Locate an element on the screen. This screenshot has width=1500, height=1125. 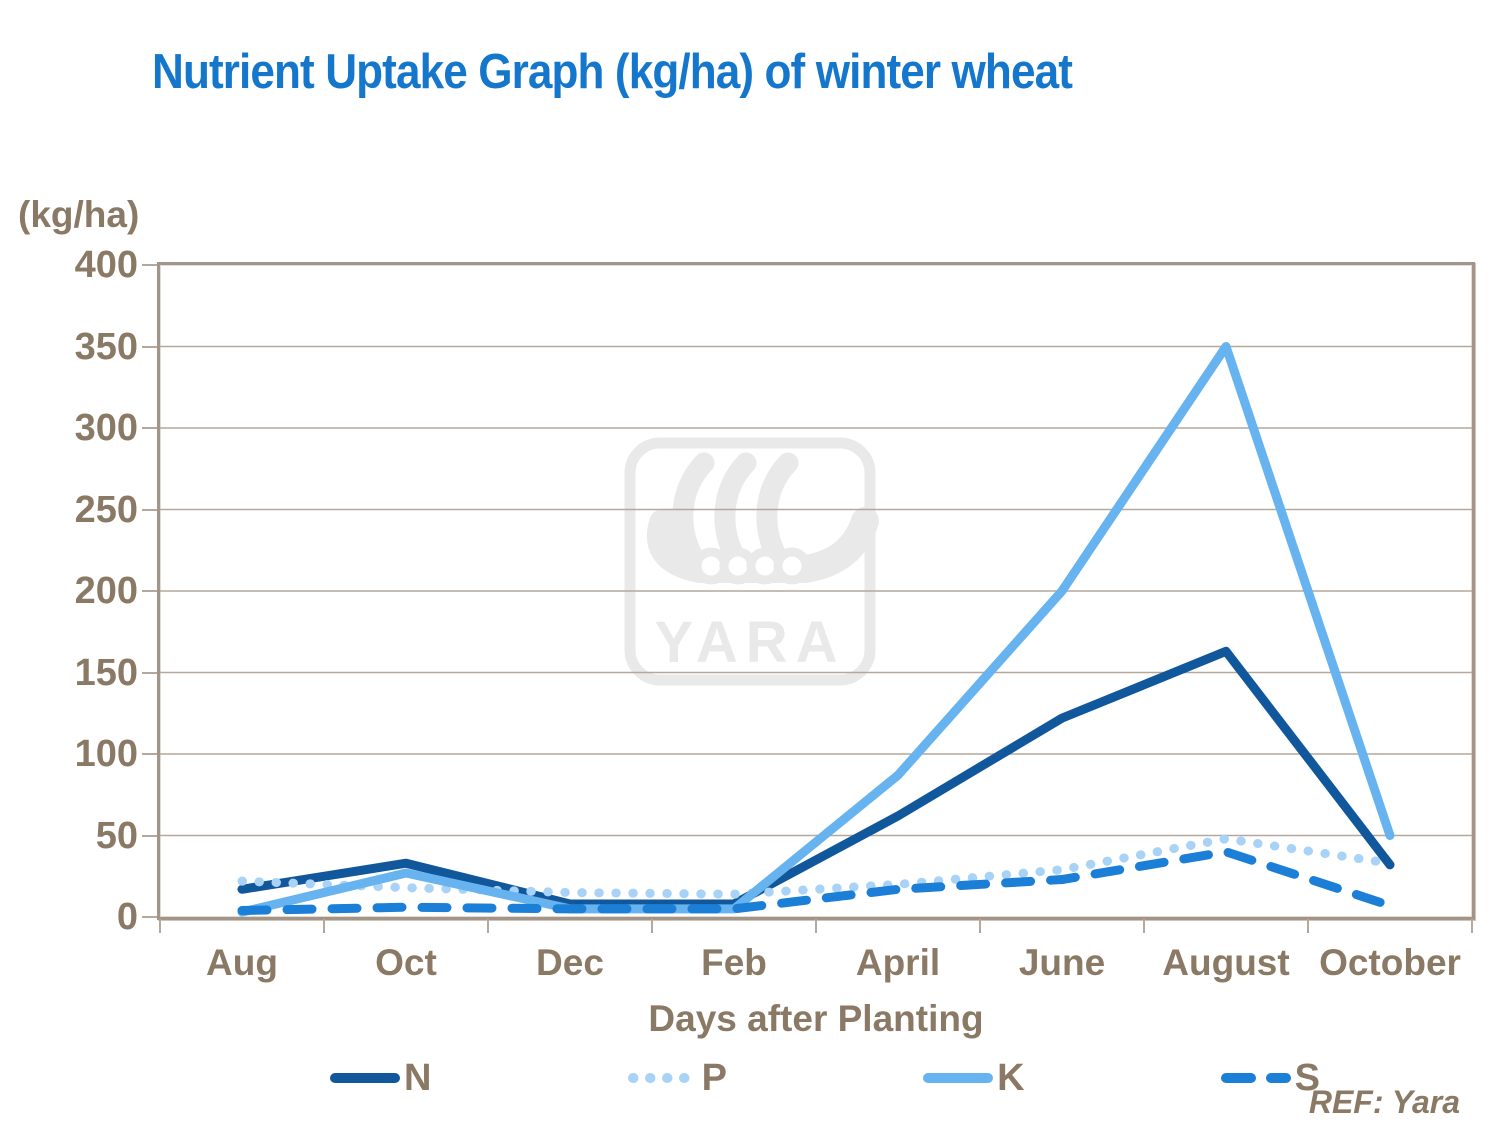
series-line-s is located at coordinates (816, 881).